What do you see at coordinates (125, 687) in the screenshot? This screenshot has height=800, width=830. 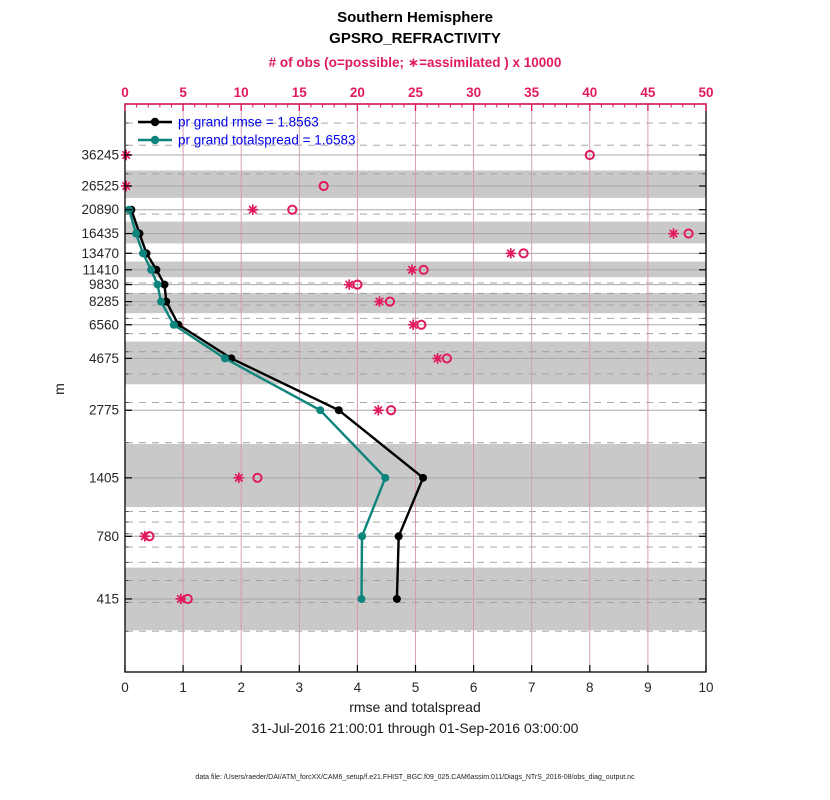 I see `bottom-tick-label: 0` at bounding box center [125, 687].